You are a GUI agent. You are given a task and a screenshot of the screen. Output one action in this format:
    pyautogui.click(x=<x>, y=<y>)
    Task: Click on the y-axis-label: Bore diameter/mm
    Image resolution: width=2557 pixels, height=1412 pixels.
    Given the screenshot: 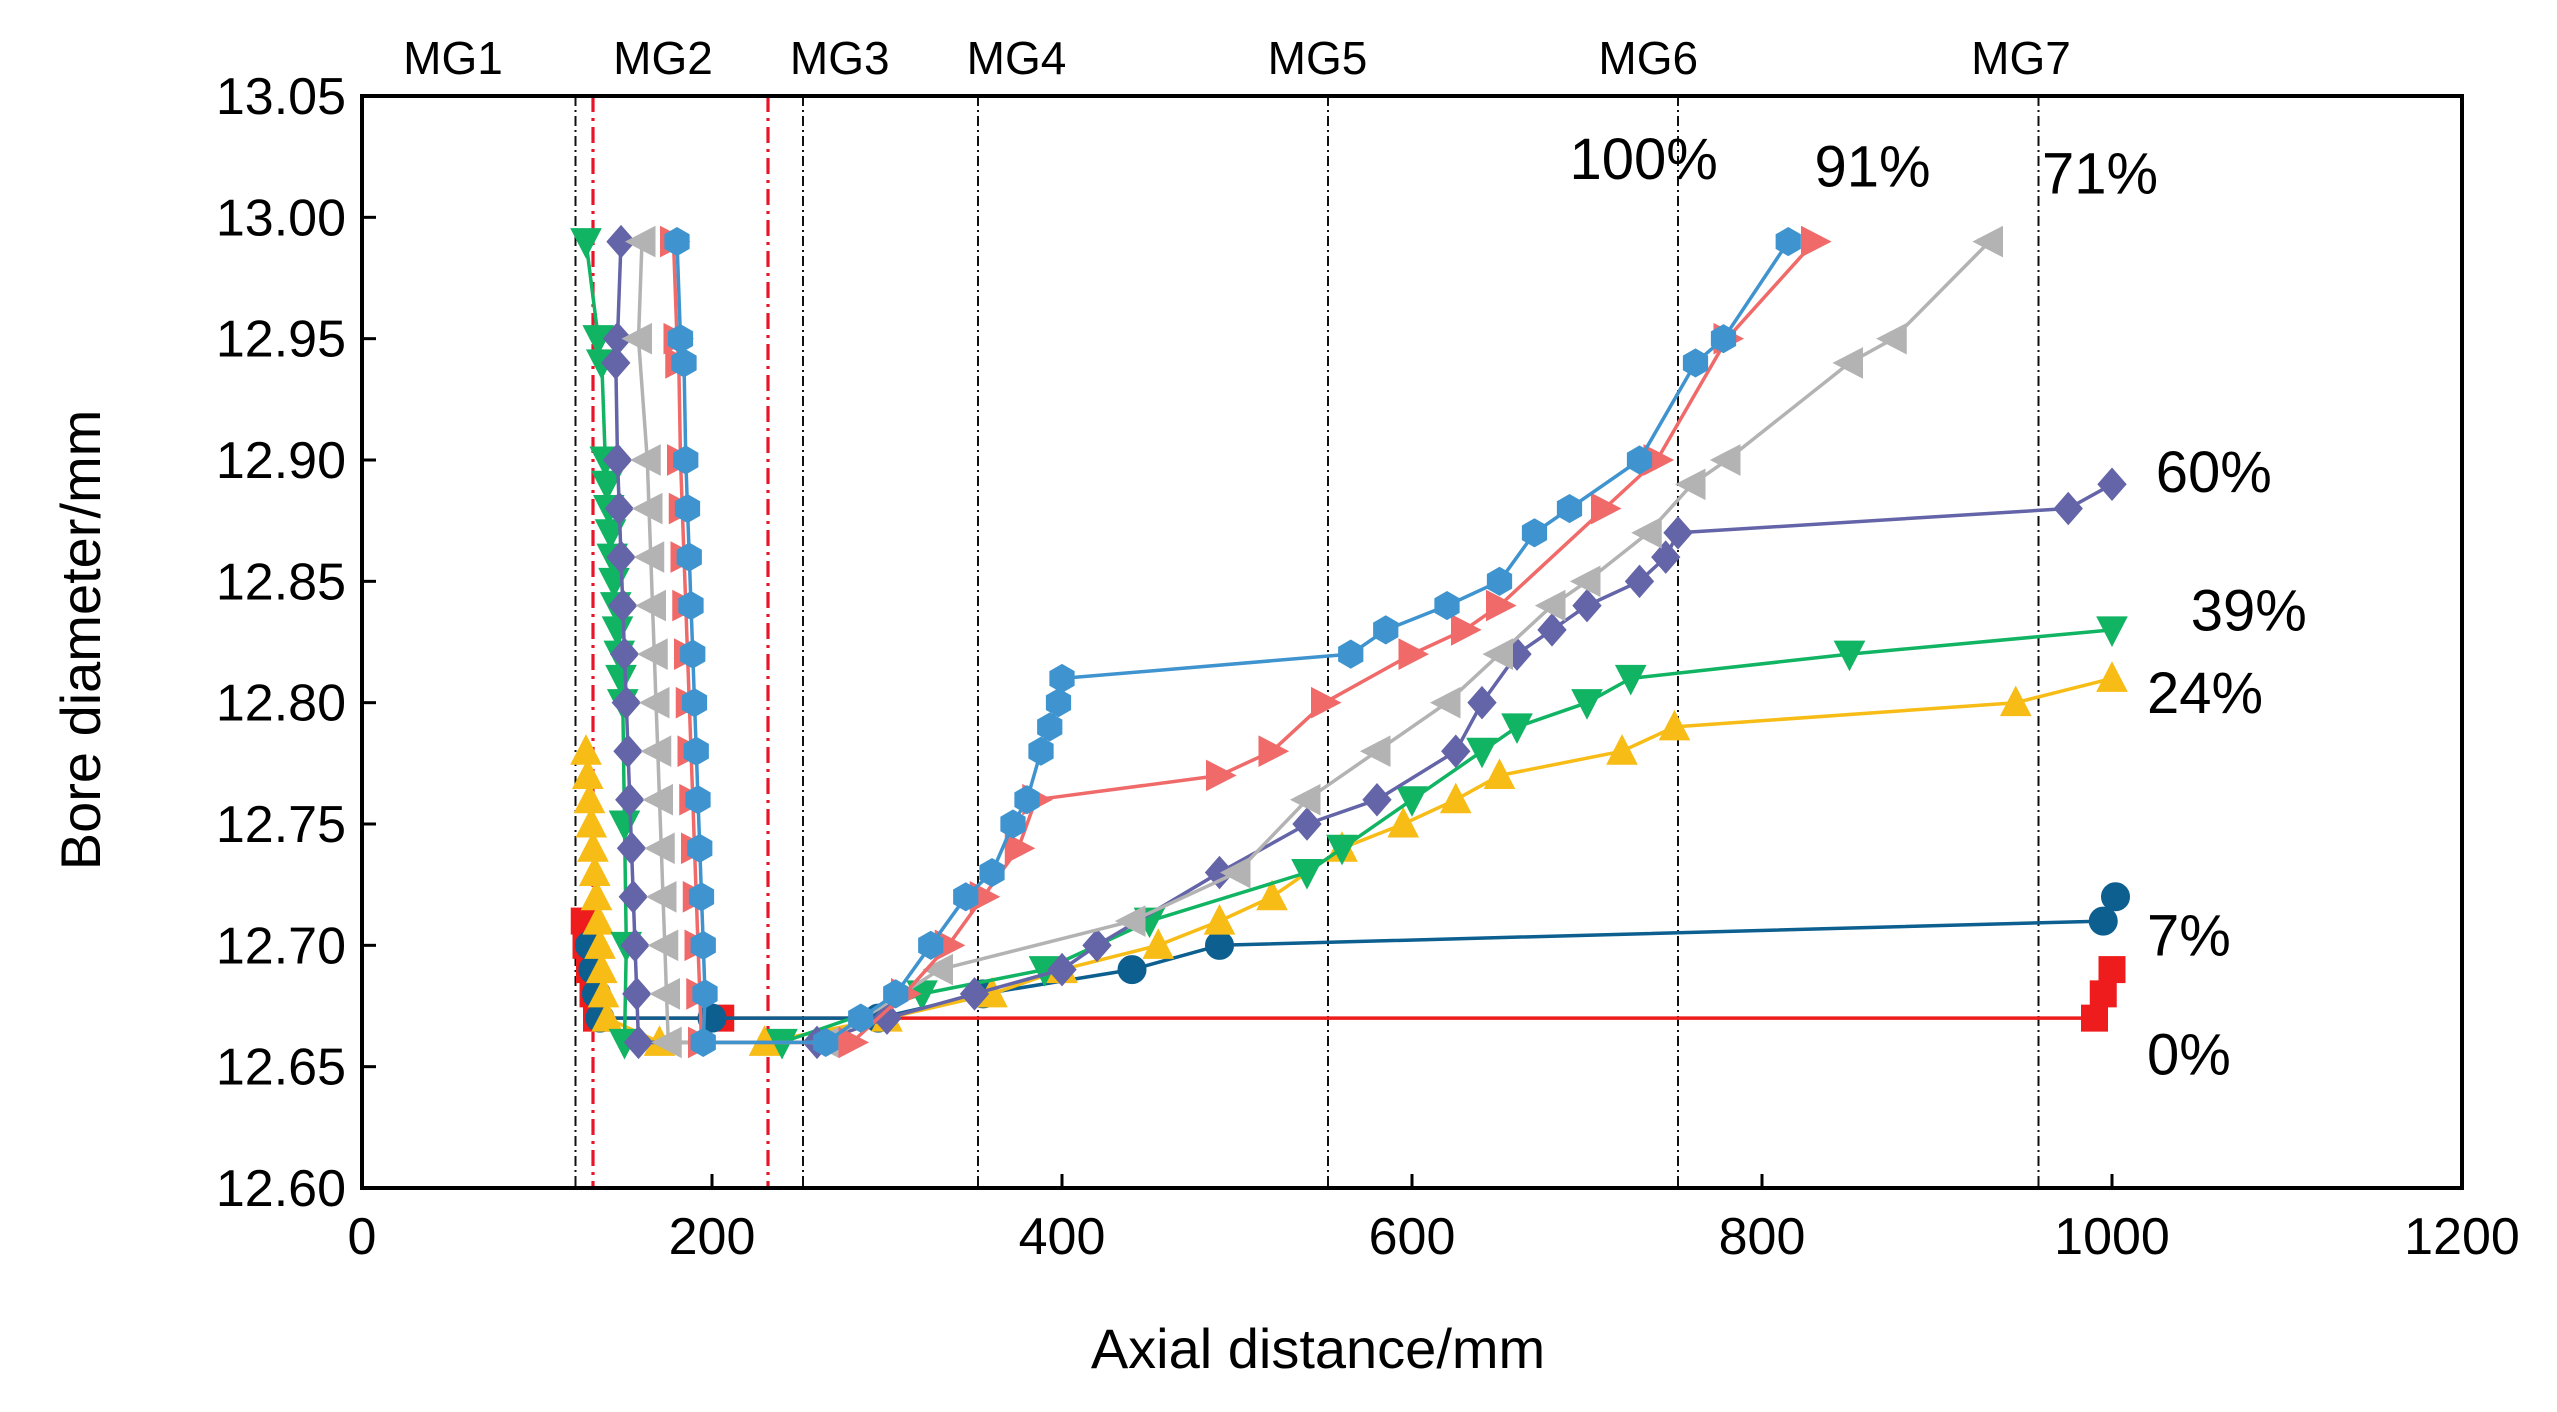 What is the action you would take?
    pyautogui.click(x=80, y=640)
    